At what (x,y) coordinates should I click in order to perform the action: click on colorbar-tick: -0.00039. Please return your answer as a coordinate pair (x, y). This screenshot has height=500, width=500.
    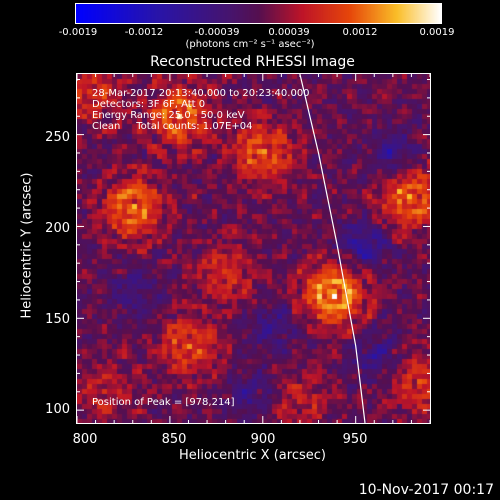
    Looking at the image, I should click on (217, 32).